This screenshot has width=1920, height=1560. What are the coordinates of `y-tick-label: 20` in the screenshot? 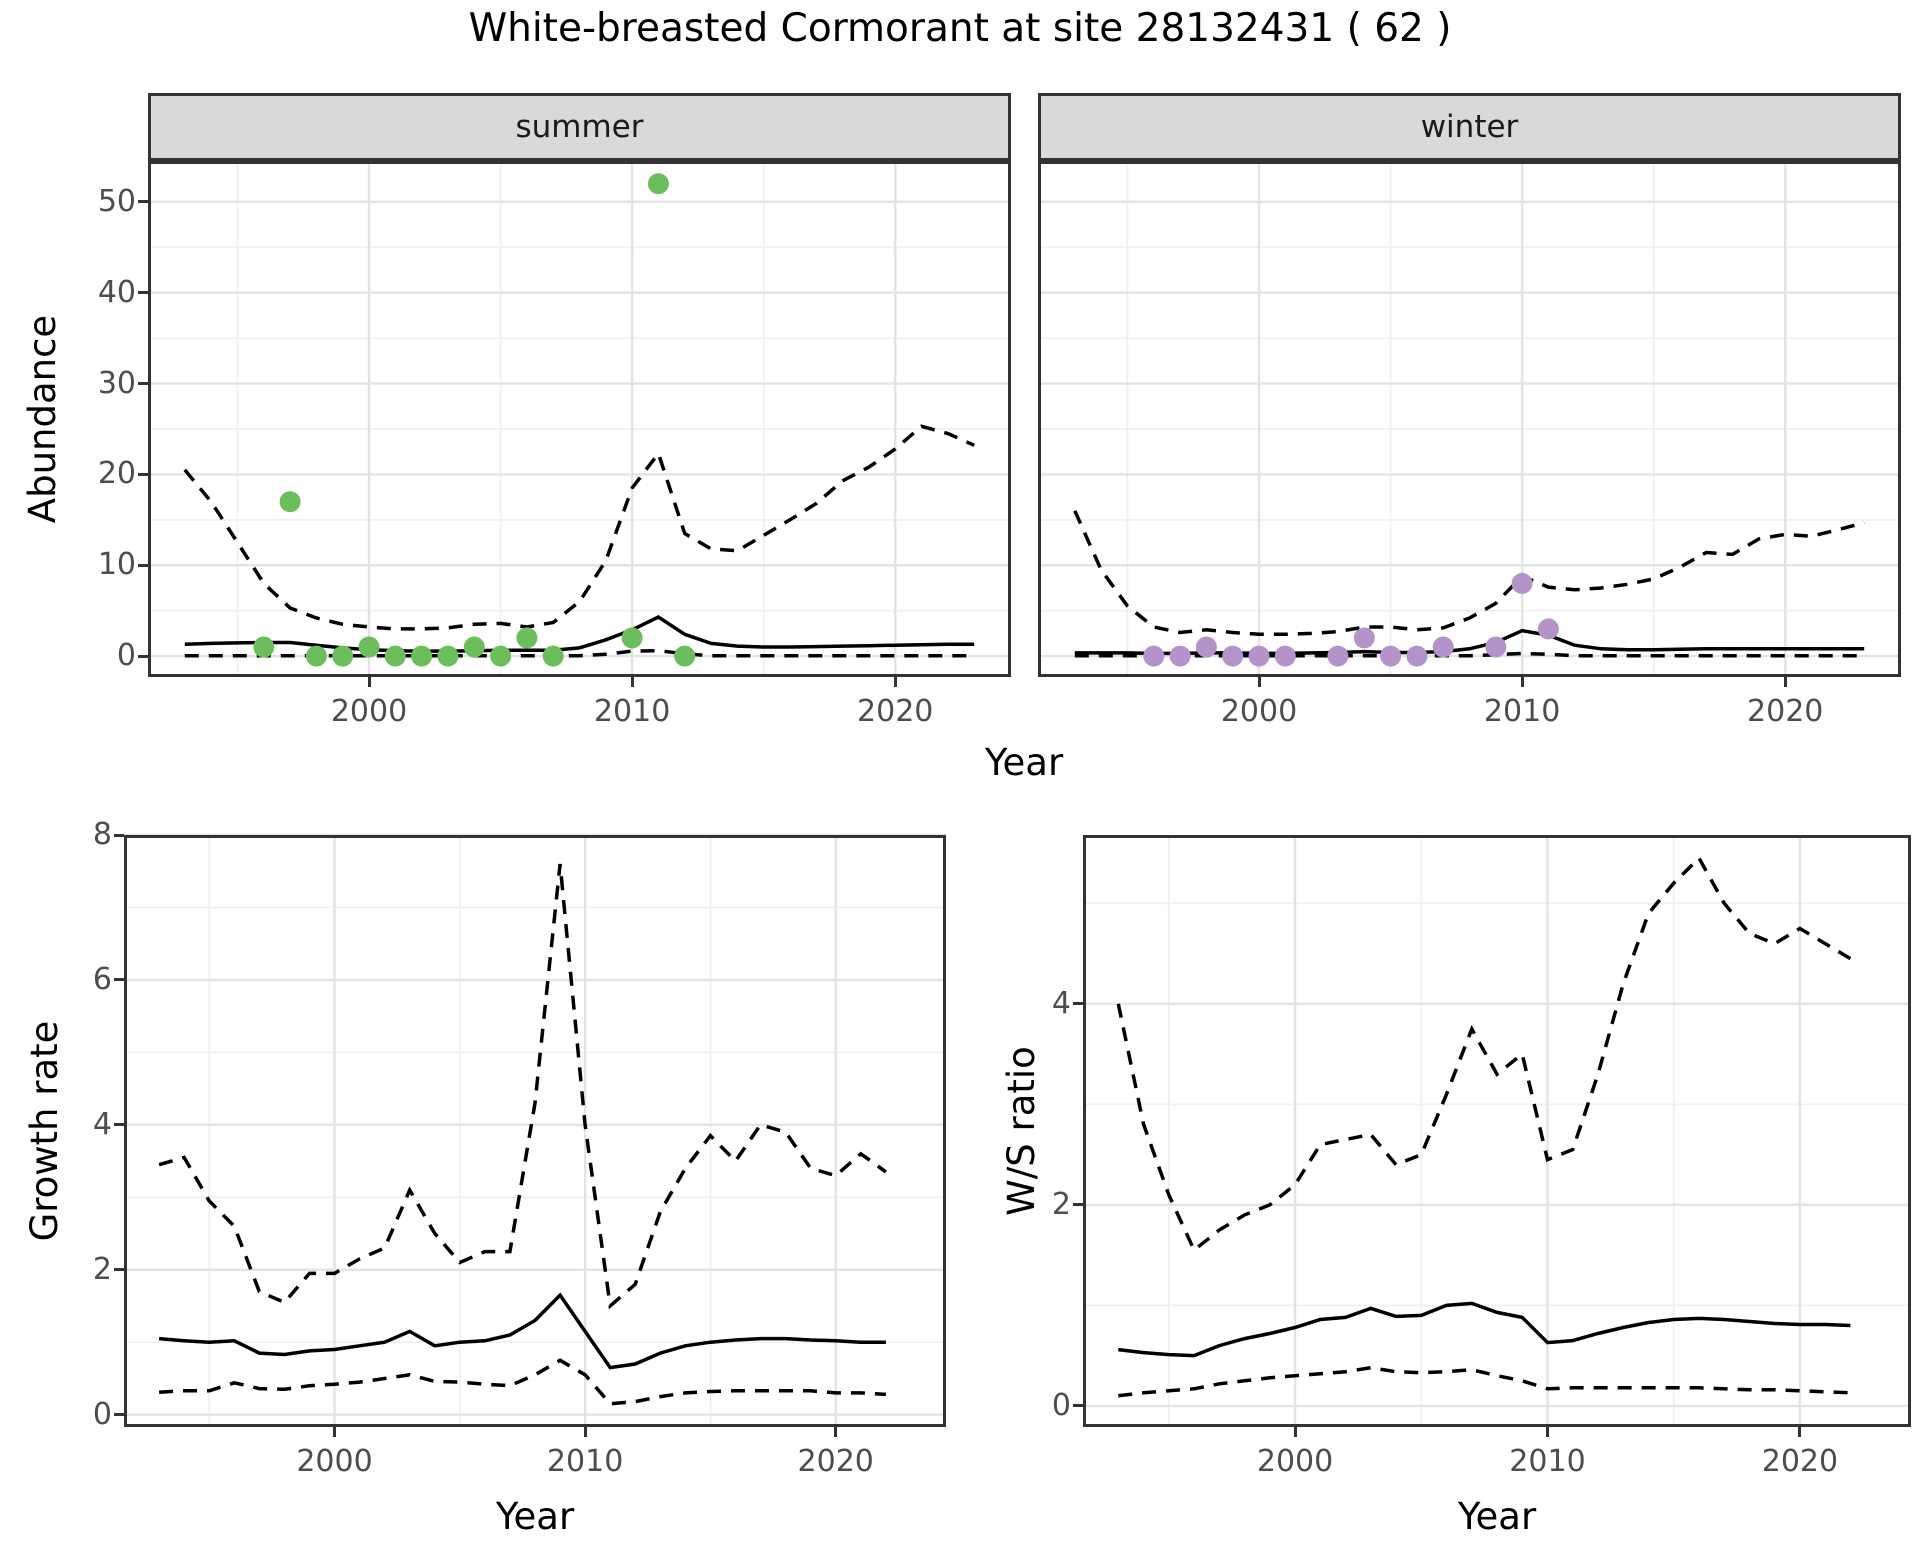 It's located at (116, 474).